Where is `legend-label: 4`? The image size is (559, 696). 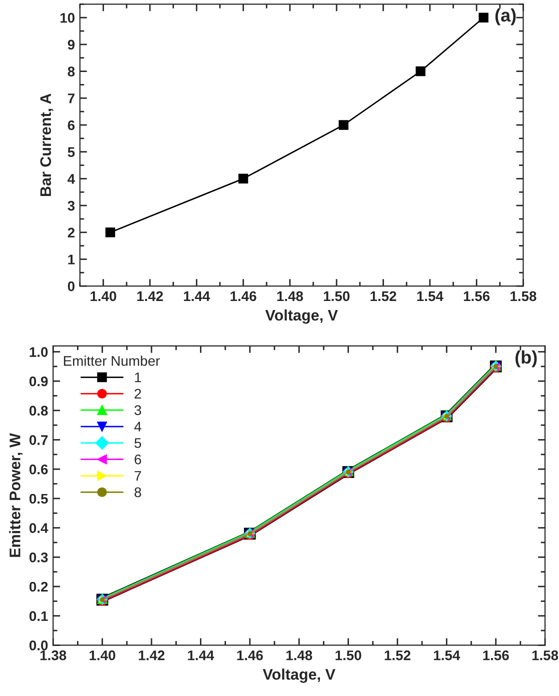
legend-label: 4 is located at coordinates (138, 427).